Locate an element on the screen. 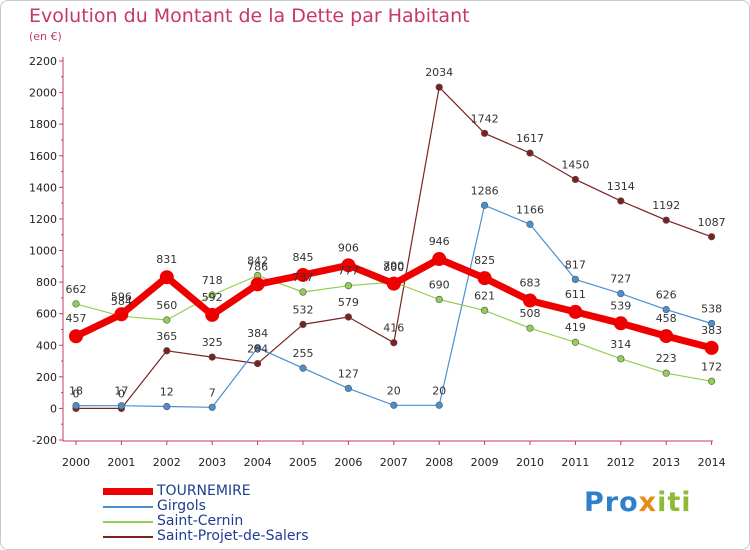  x-tick-label: 2011 is located at coordinates (575, 462).